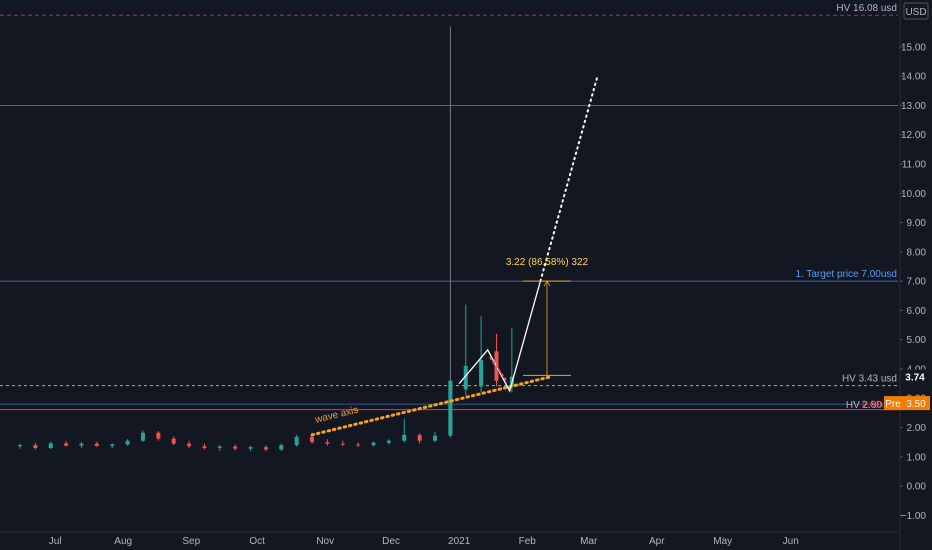  I want to click on pre-price-badge, so click(916, 403).